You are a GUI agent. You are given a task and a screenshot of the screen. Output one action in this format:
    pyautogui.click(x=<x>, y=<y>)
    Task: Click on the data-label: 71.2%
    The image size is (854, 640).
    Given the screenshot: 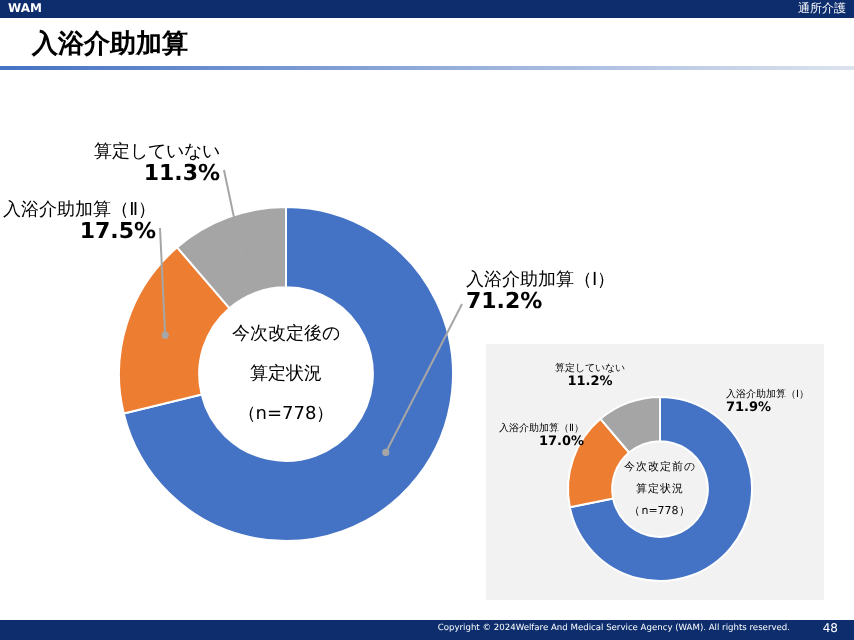 What is the action you would take?
    pyautogui.click(x=504, y=300)
    